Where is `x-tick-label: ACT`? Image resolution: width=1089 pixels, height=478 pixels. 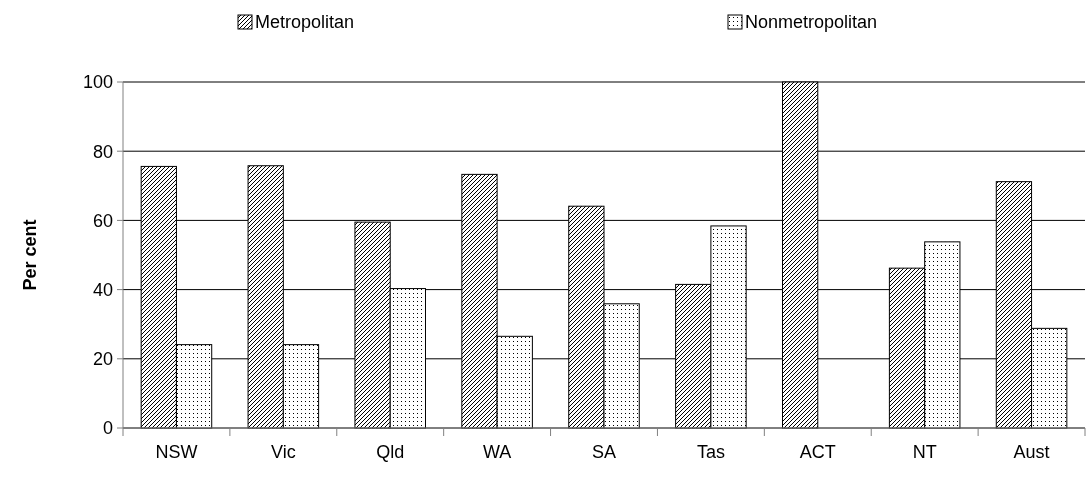
x-tick-label: ACT is located at coordinates (817, 452).